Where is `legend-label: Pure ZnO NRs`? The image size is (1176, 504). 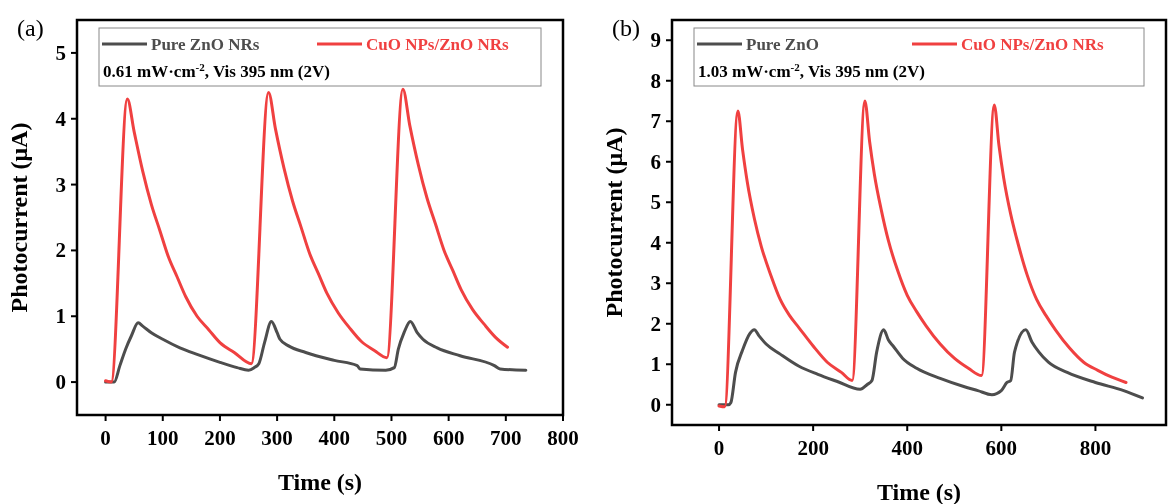 legend-label: Pure ZnO NRs is located at coordinates (205, 44).